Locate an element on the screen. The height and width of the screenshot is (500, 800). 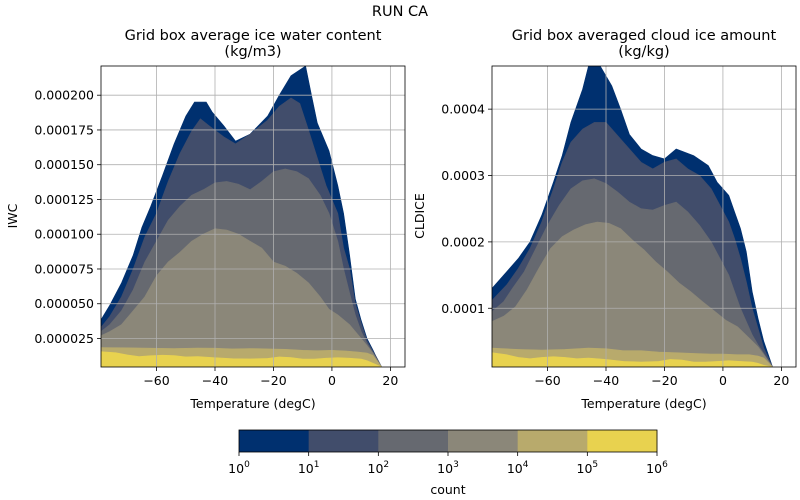
colorbar: count 100 10¹ 10² 10³ 10⁴ 10⁵ 10⁶ is located at coordinates (448, 463).